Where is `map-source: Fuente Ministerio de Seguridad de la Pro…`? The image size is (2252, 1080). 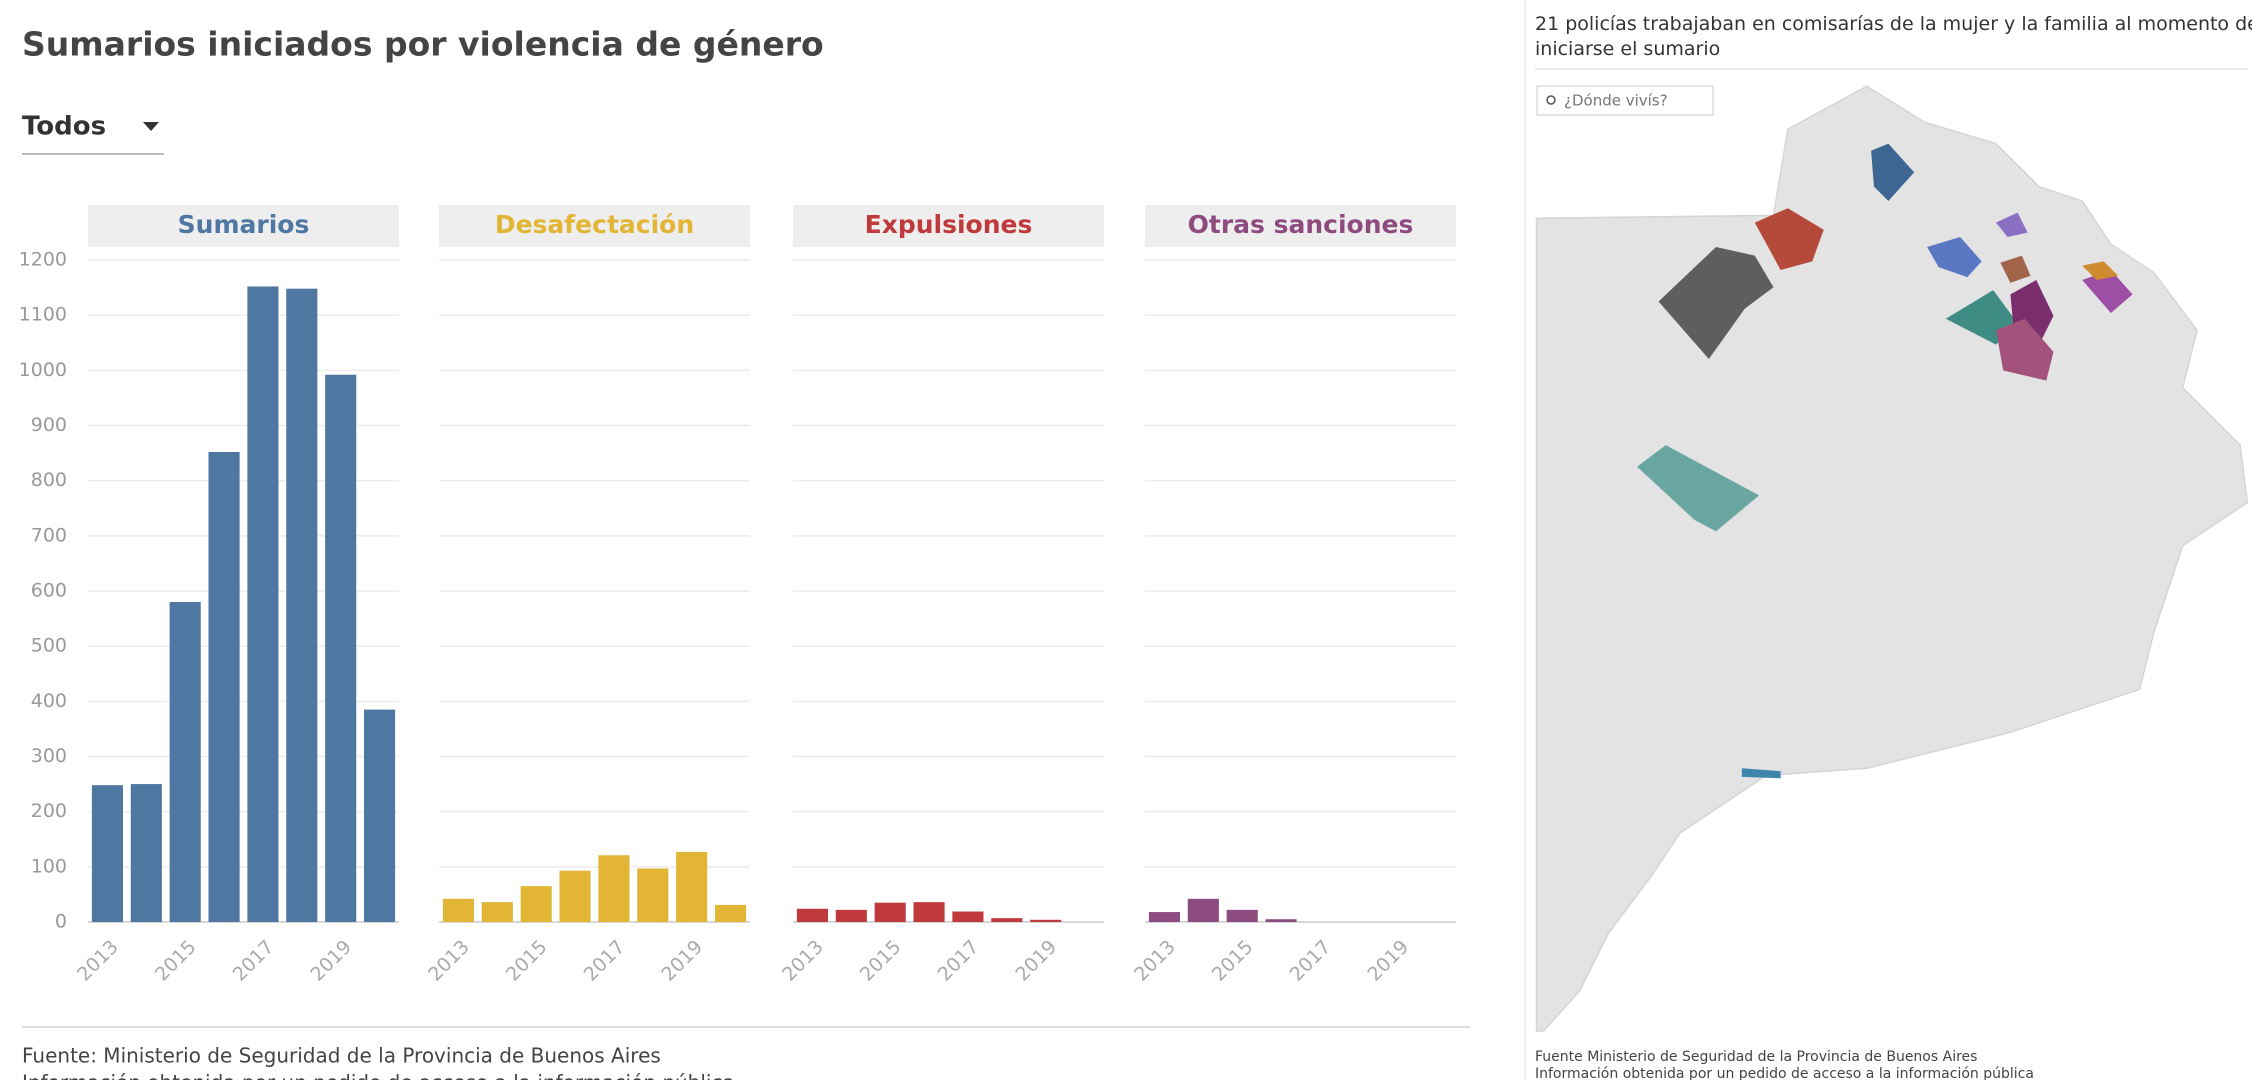 map-source: Fuente Ministerio de Seguridad de la Pro… is located at coordinates (1756, 1057).